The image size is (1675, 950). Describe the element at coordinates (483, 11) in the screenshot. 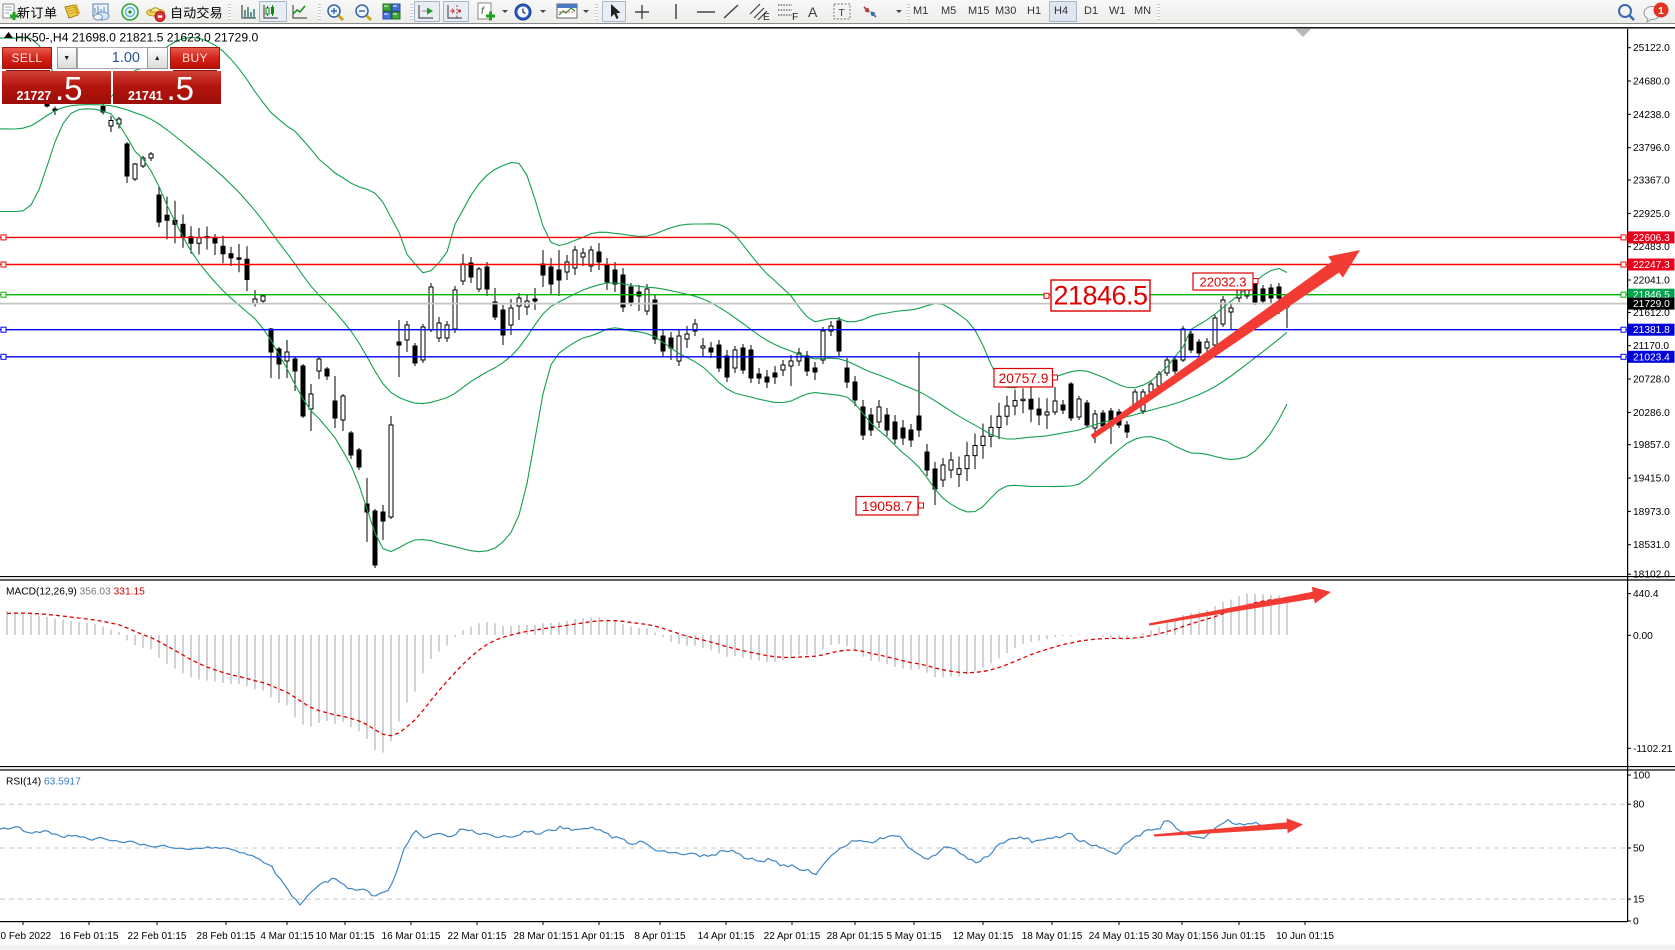

I see `svg-text: f` at that location.